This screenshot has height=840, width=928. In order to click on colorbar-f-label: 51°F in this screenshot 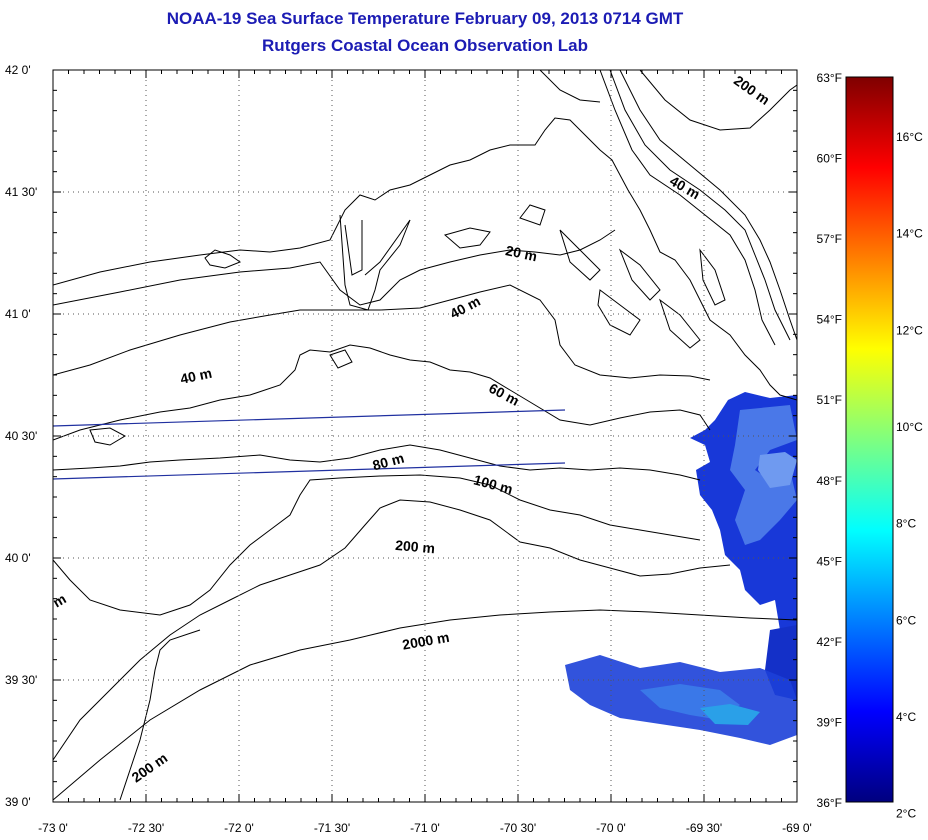, I will do `click(829, 400)`.